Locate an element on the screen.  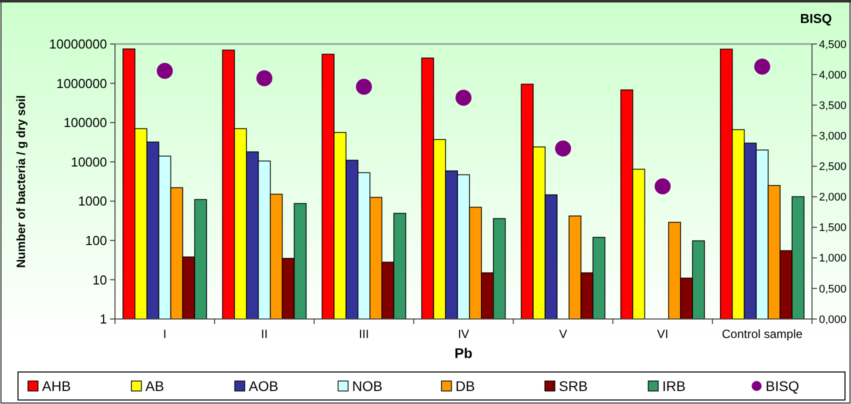
y-tick-label: 1000000 is located at coordinates (81, 83).